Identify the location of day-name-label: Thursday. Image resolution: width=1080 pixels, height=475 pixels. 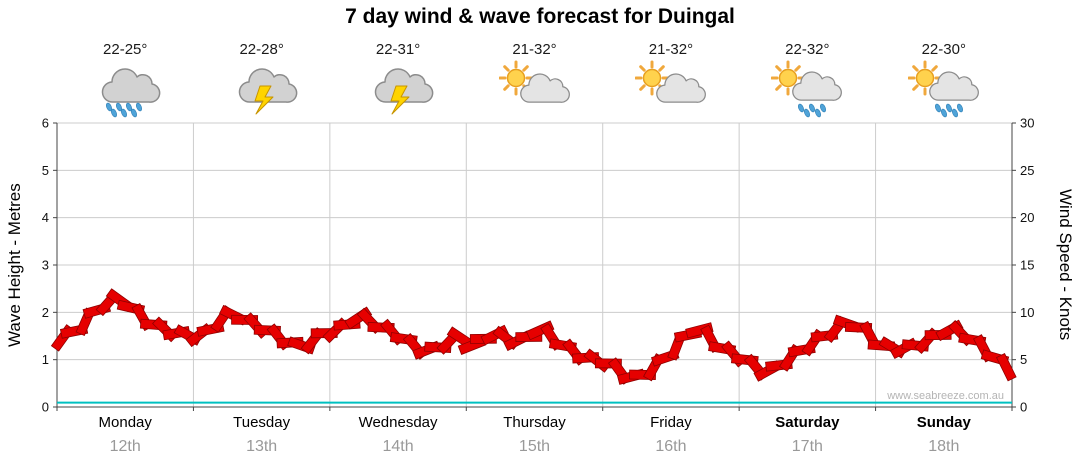
(534, 422).